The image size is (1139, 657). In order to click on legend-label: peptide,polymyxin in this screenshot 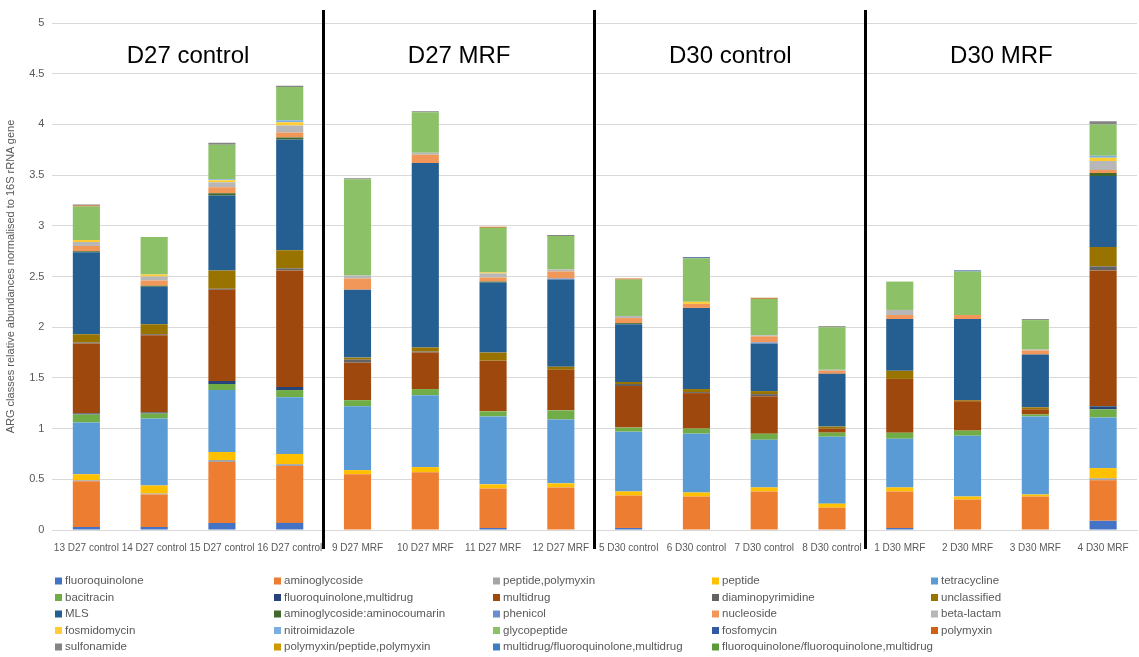, I will do `click(549, 580)`.